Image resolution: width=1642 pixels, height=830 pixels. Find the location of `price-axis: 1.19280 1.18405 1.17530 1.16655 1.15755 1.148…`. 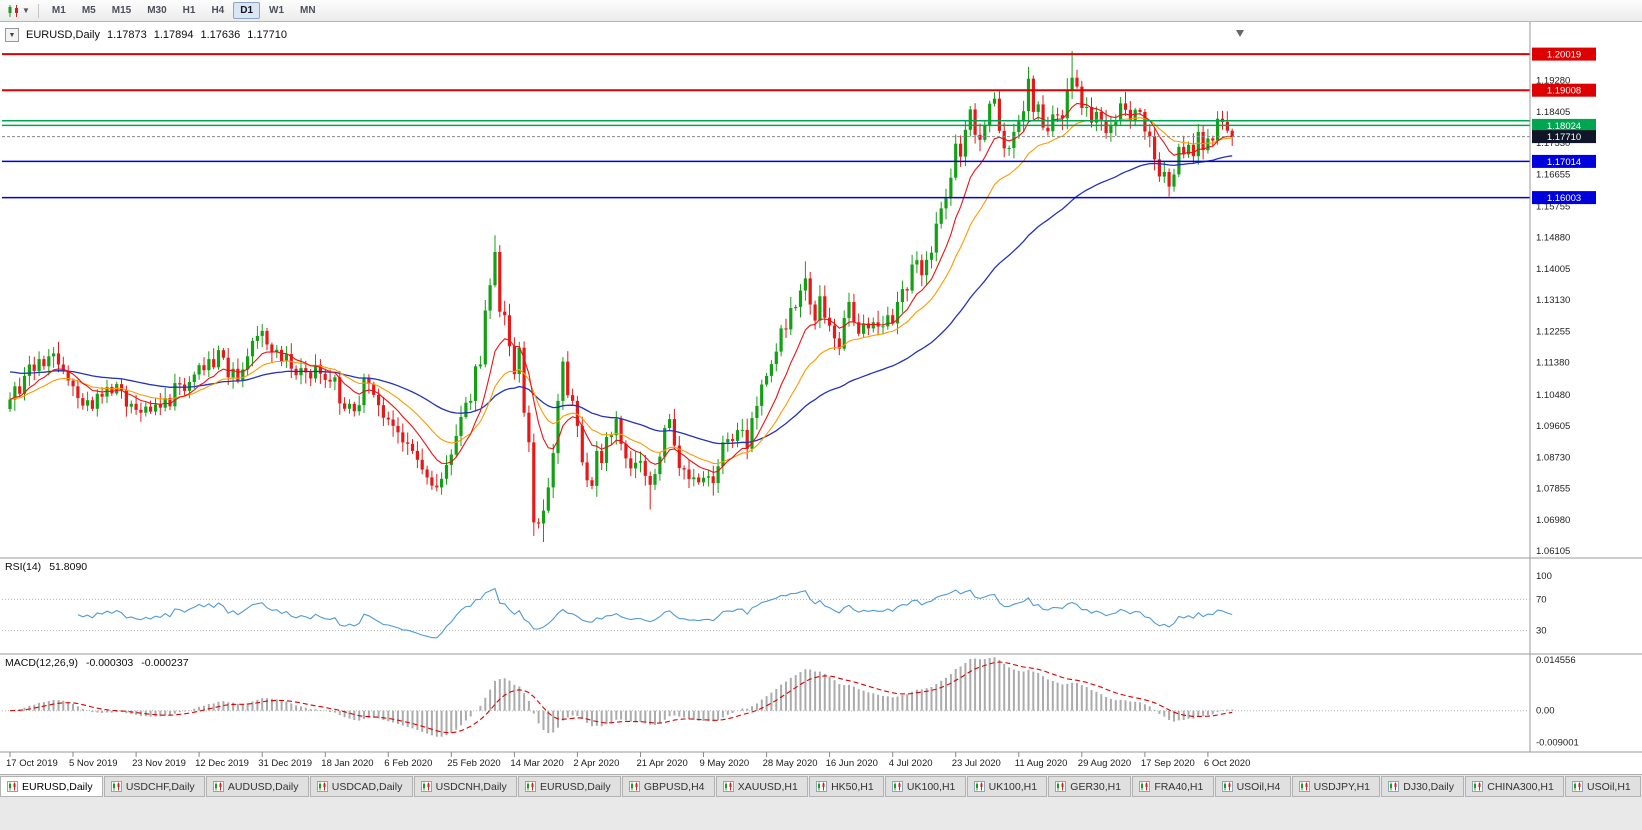

price-axis: 1.19280 1.18405 1.17530 1.16655 1.15755 1.148… is located at coordinates (1564, 398).